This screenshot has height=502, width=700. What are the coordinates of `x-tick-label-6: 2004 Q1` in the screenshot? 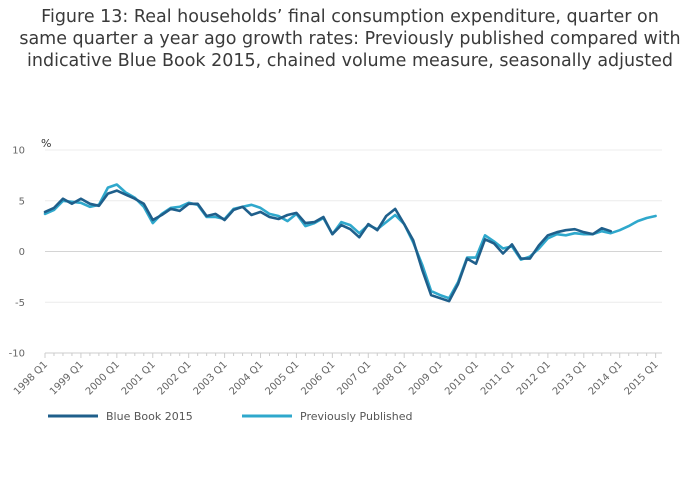 It's located at (247, 378).